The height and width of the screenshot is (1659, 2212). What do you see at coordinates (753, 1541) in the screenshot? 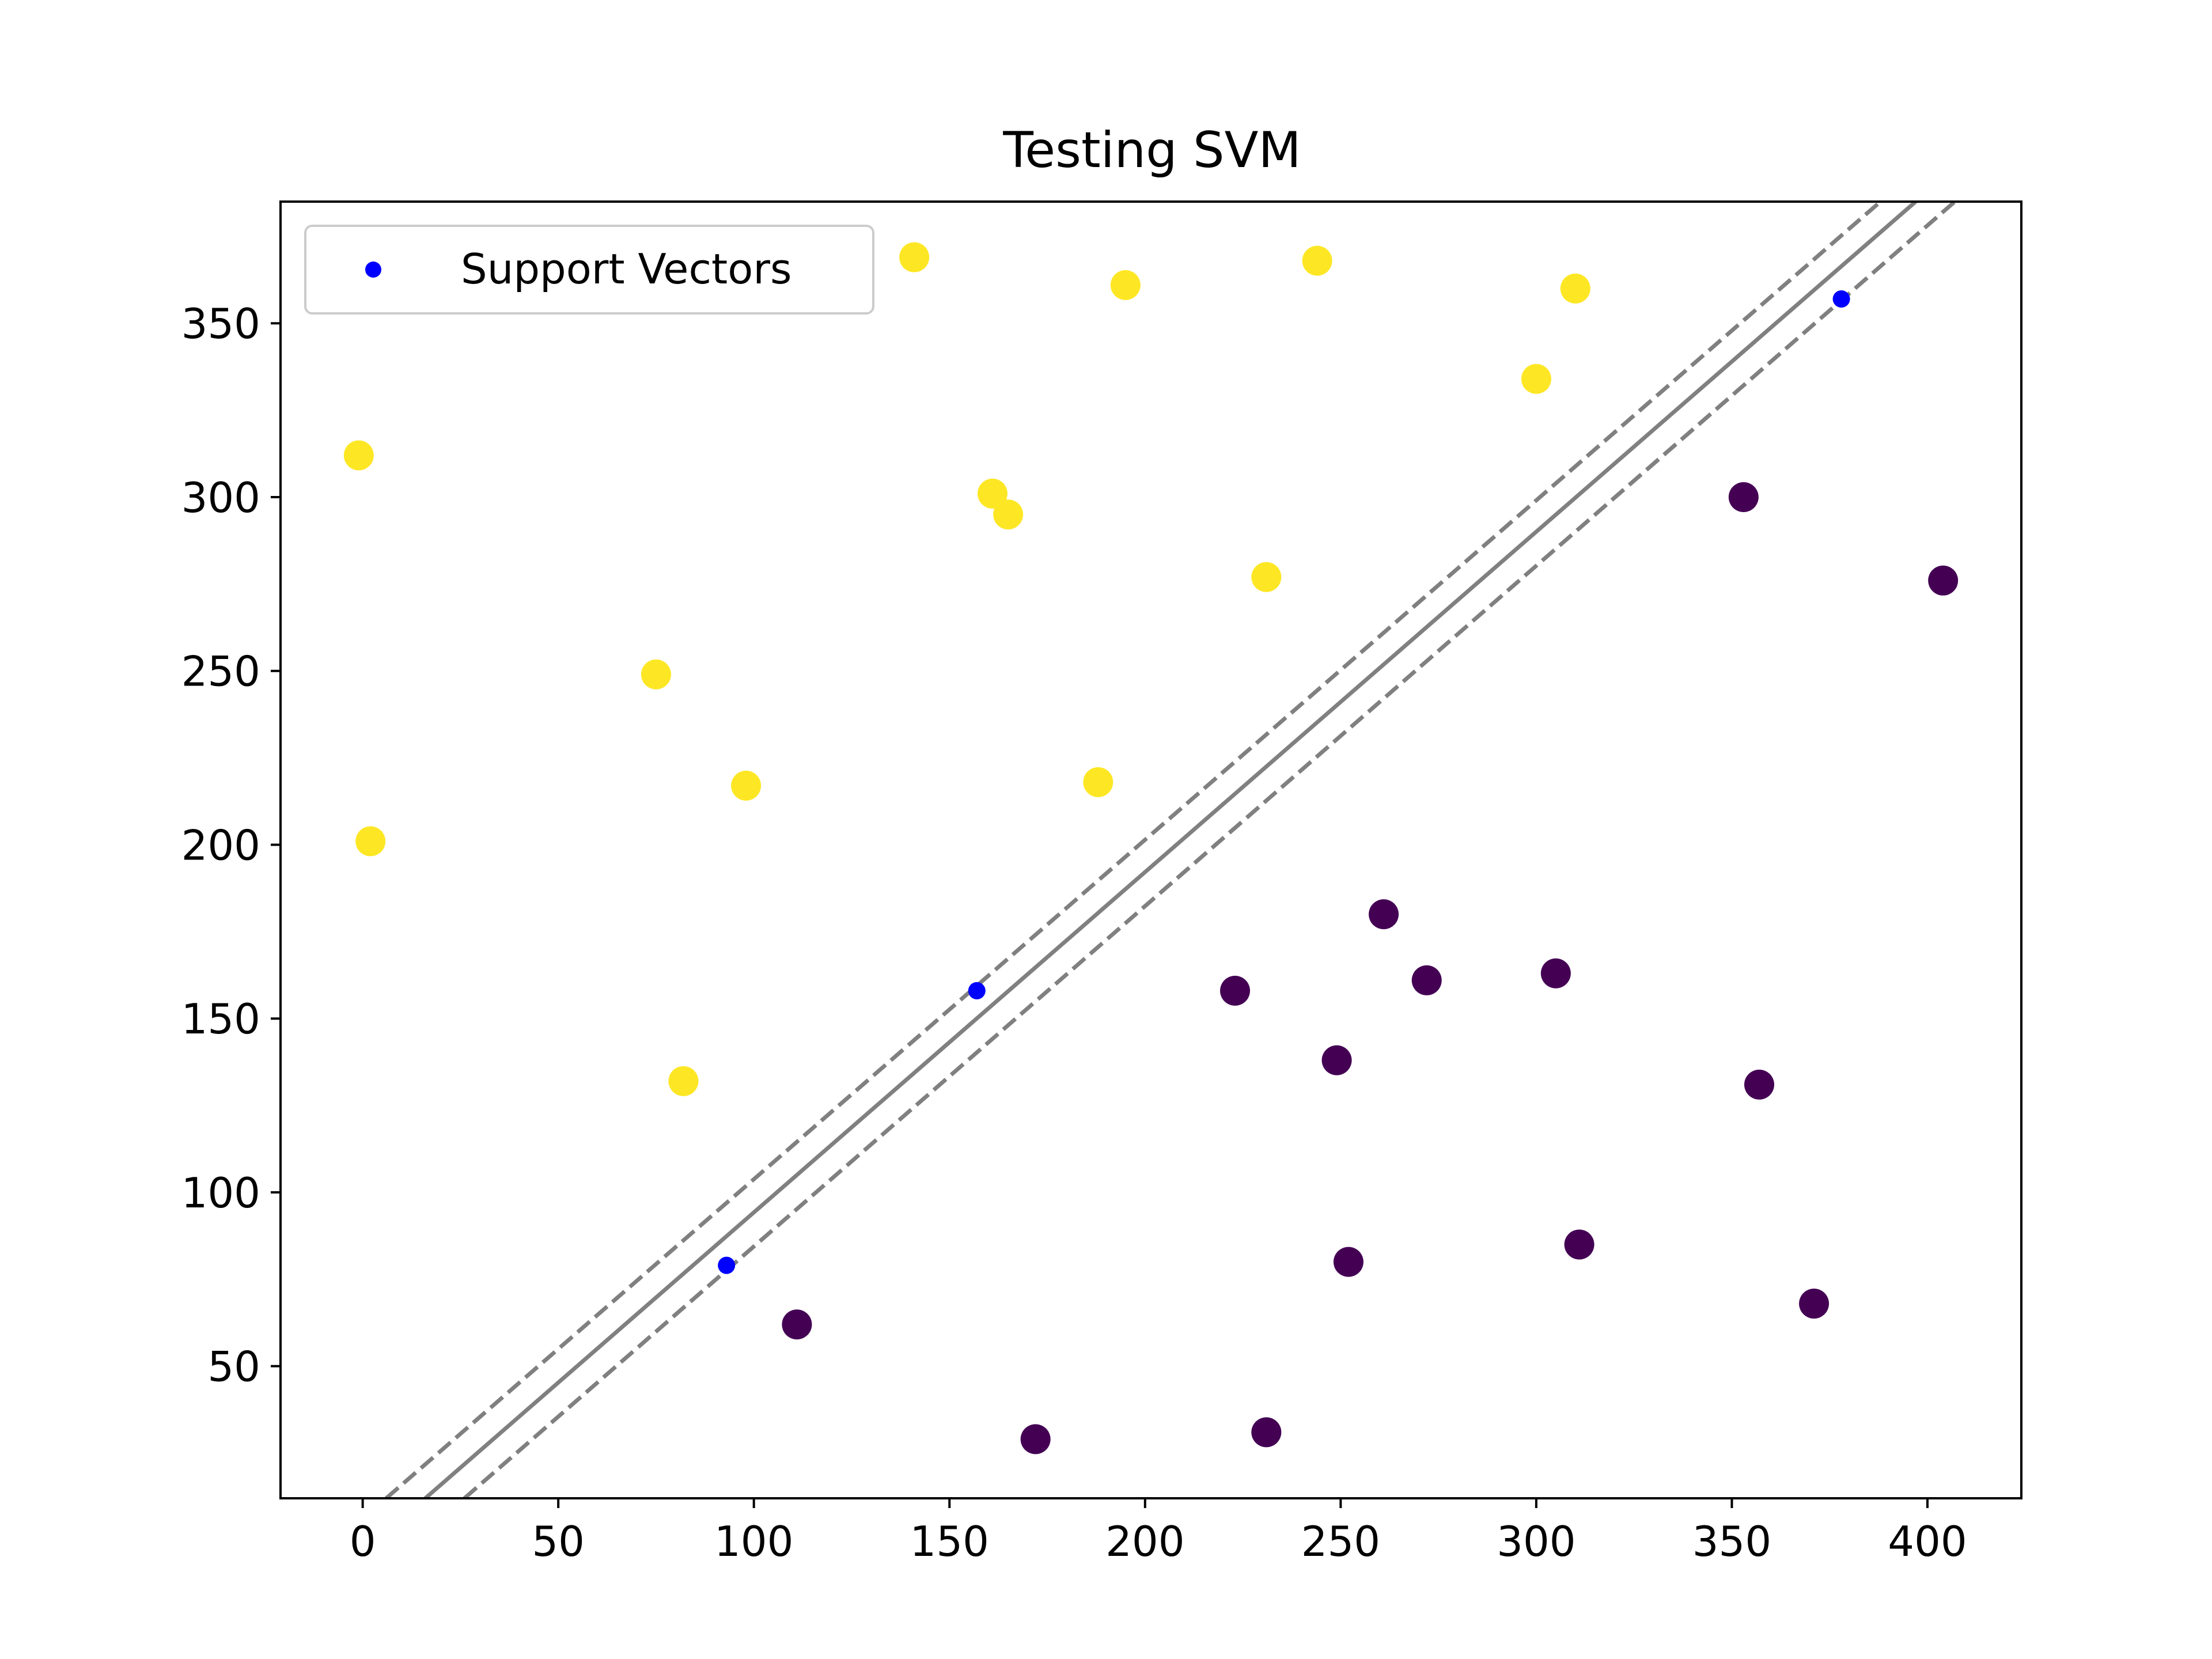
I see `x-tick-label: 100` at bounding box center [753, 1541].